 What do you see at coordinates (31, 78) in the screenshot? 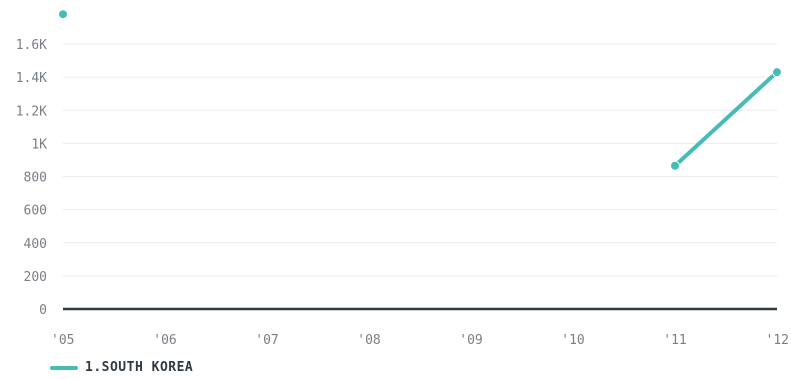
I see `y-tick-label: 1.4K` at bounding box center [31, 78].